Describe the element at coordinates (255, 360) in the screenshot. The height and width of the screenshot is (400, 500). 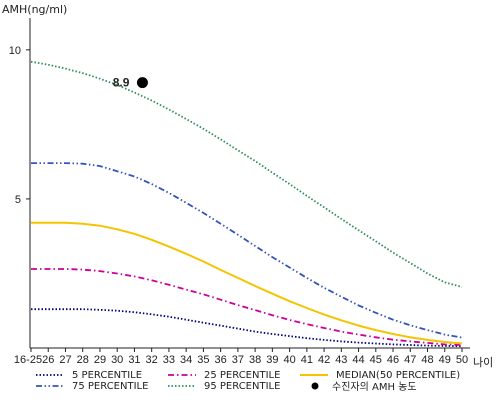
I see `x-tick-label: 38` at that location.